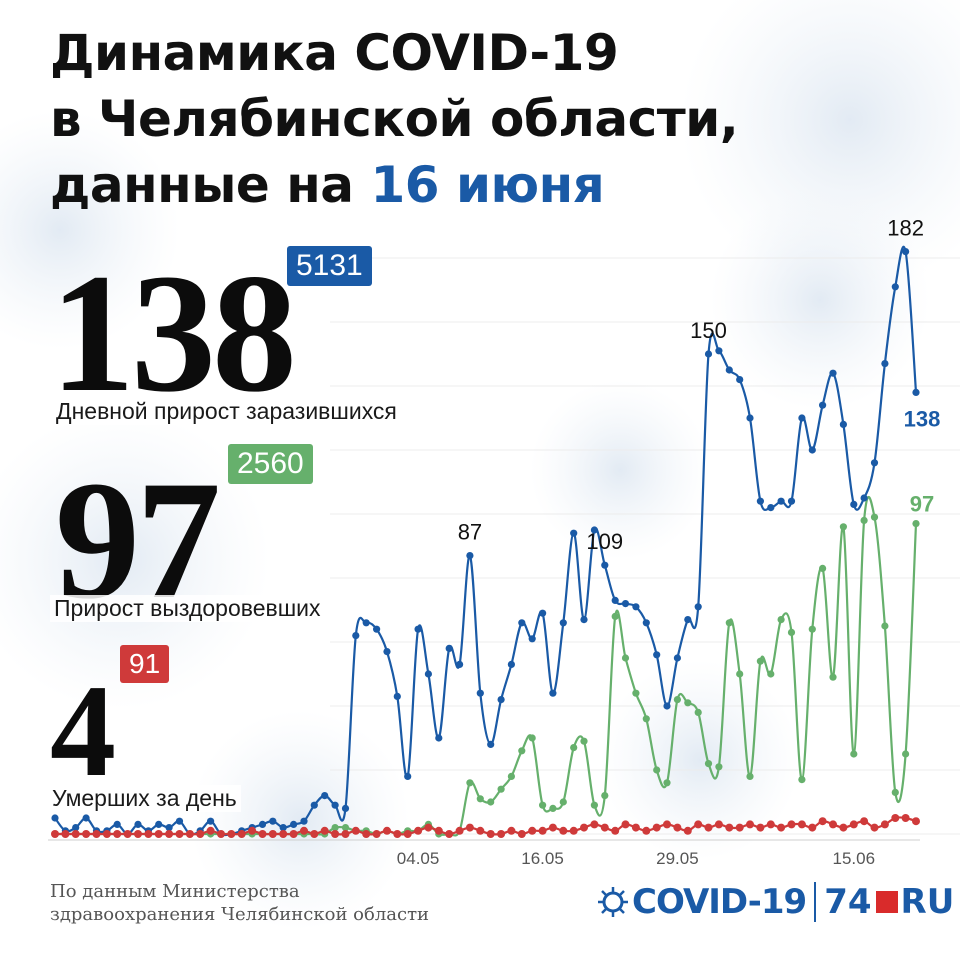 This screenshot has height=960, width=960. I want to click on x-tick-label: 16.05, so click(542, 858).